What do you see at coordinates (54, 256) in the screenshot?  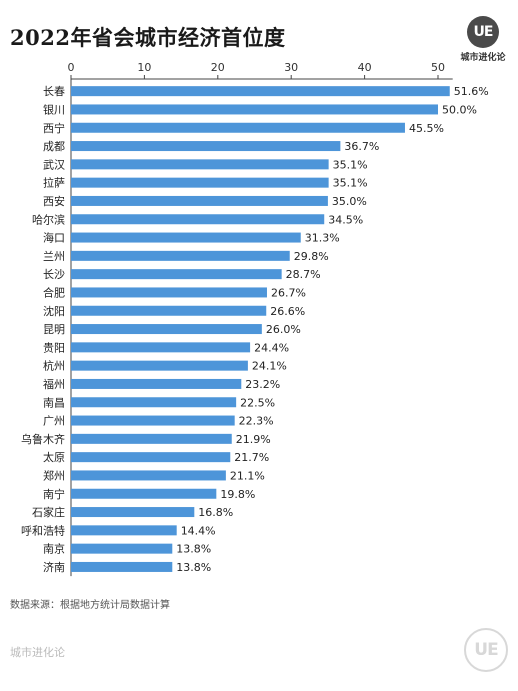 I see `category-label: 兰州` at bounding box center [54, 256].